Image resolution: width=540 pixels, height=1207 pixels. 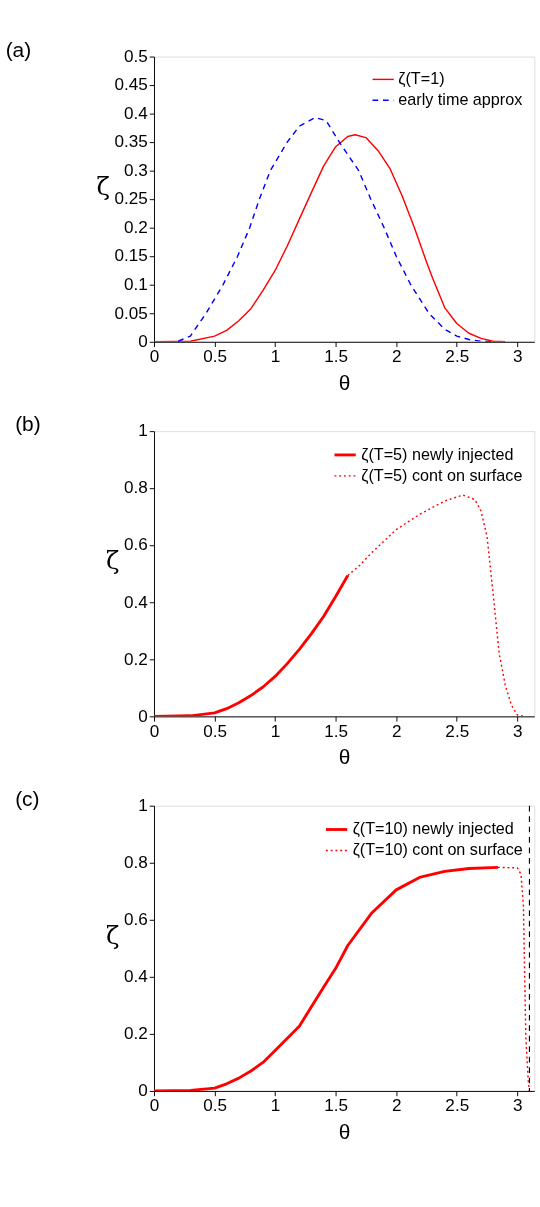 I want to click on y-tick-label: 0.05, so click(x=131, y=313).